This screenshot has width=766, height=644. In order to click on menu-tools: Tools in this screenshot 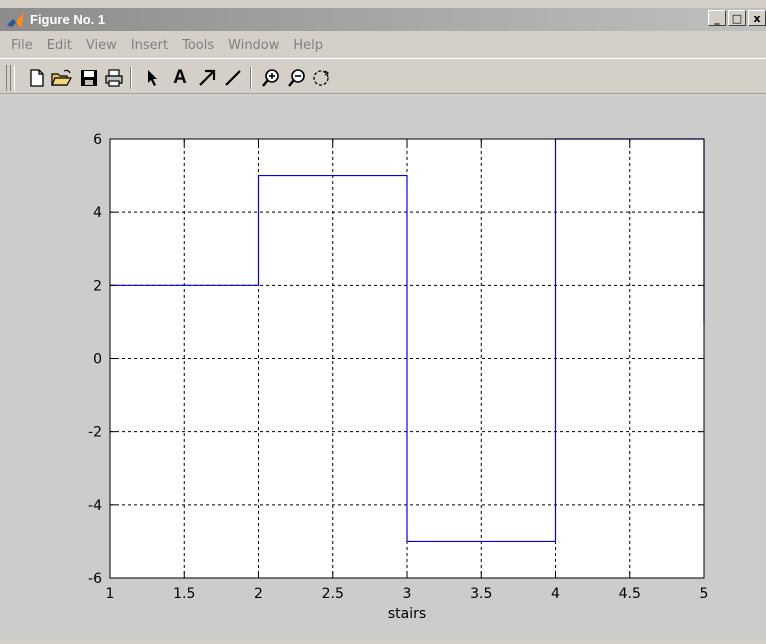, I will do `click(198, 45)`.